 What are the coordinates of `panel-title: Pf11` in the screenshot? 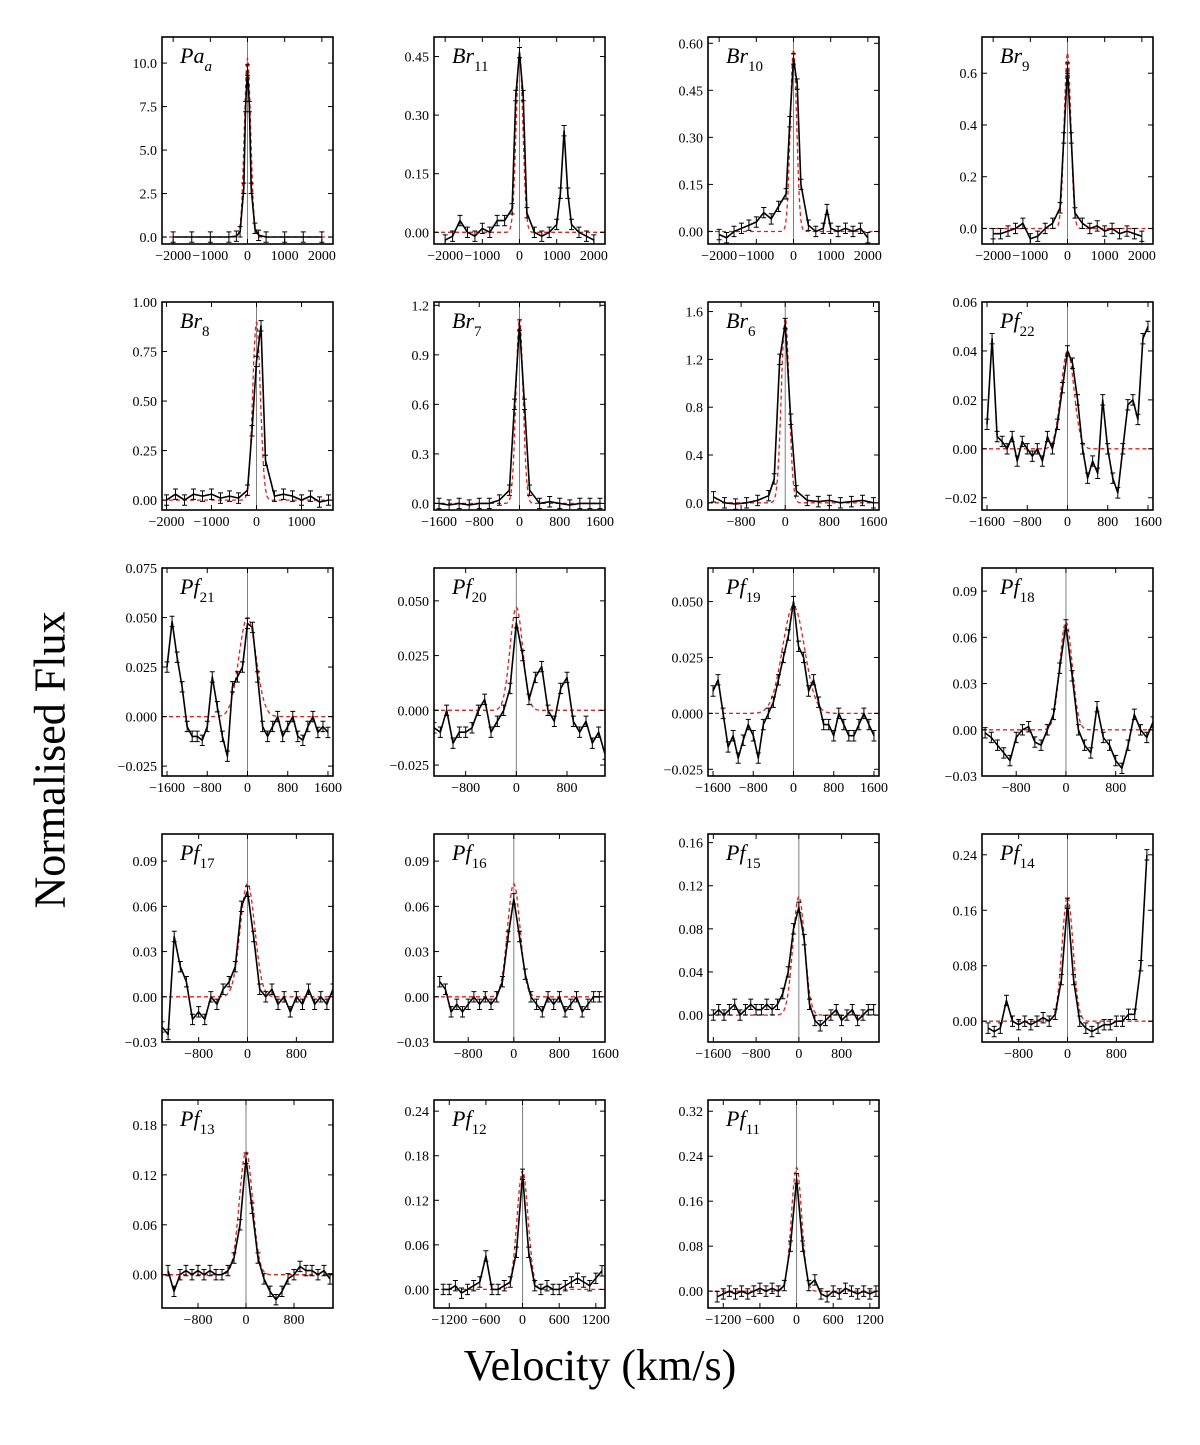 It's located at (742, 1122).